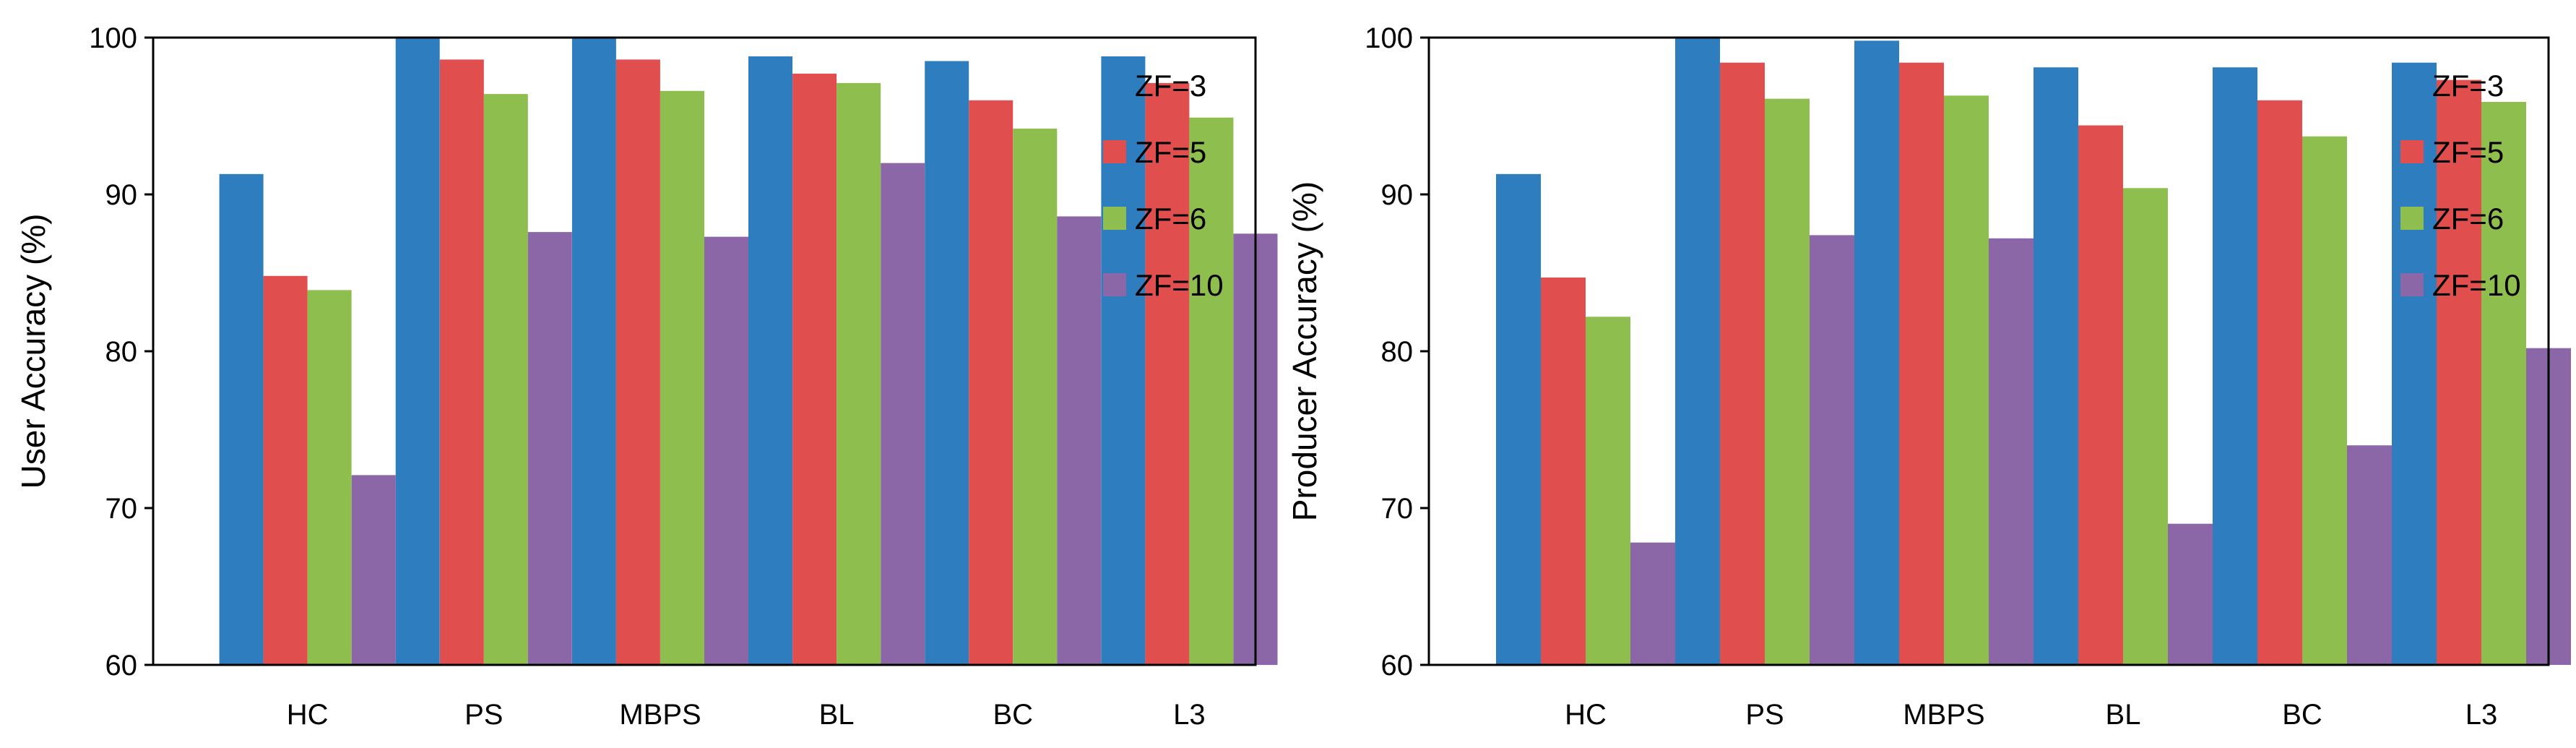 Image resolution: width=2576 pixels, height=748 pixels. I want to click on y-axis-title: User Accuracy (%), so click(33, 351).